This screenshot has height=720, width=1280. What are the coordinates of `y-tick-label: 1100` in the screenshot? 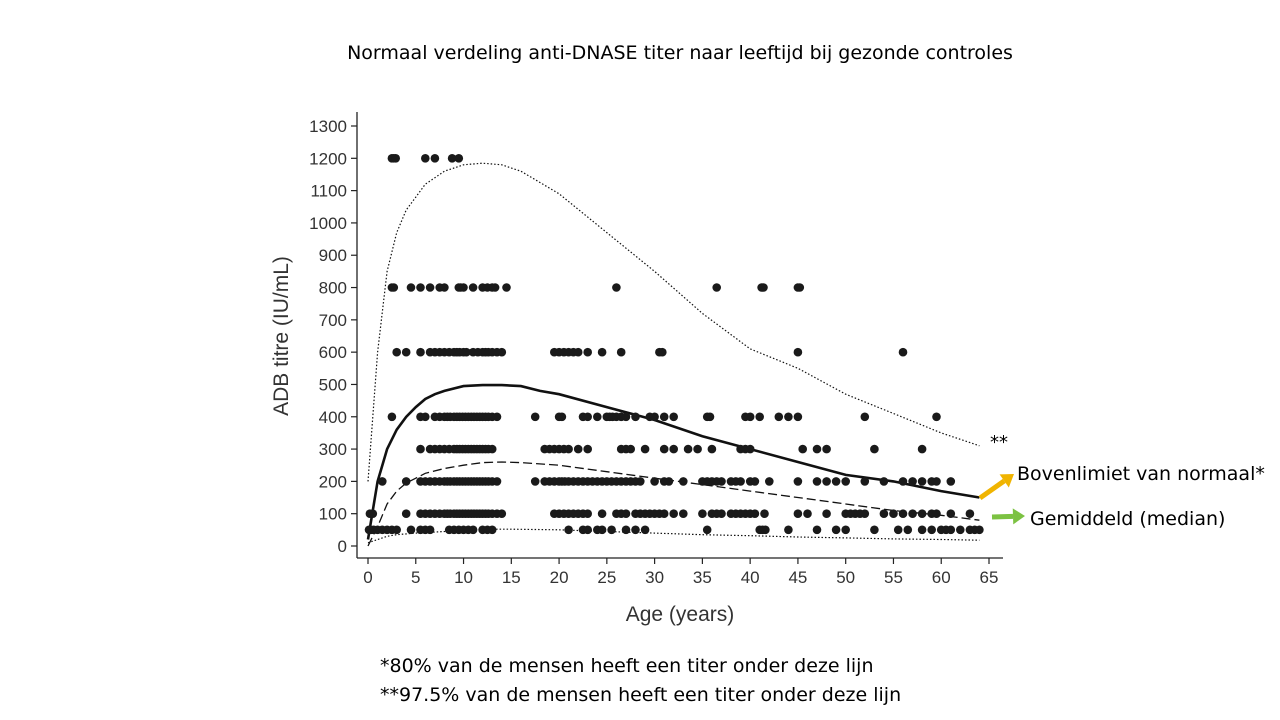 It's located at (328, 191).